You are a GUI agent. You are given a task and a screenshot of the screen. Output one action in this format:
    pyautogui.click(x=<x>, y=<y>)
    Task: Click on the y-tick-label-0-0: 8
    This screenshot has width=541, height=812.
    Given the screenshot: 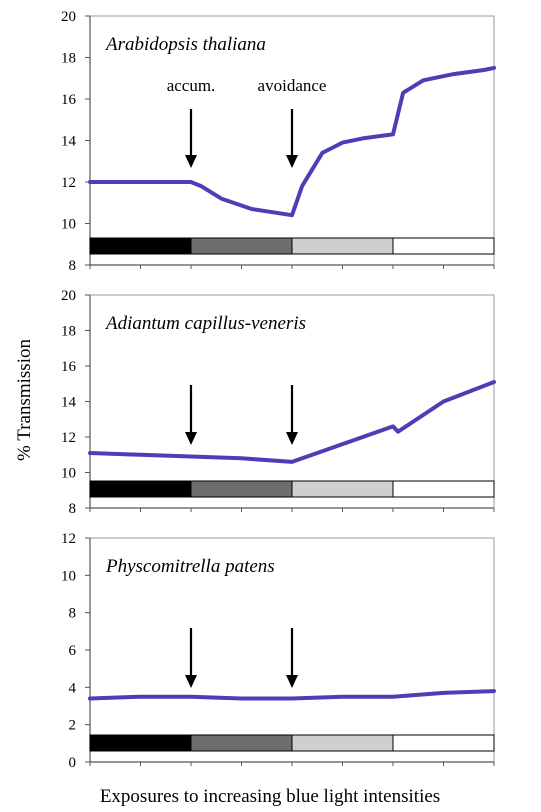 What is the action you would take?
    pyautogui.click(x=73, y=266)
    